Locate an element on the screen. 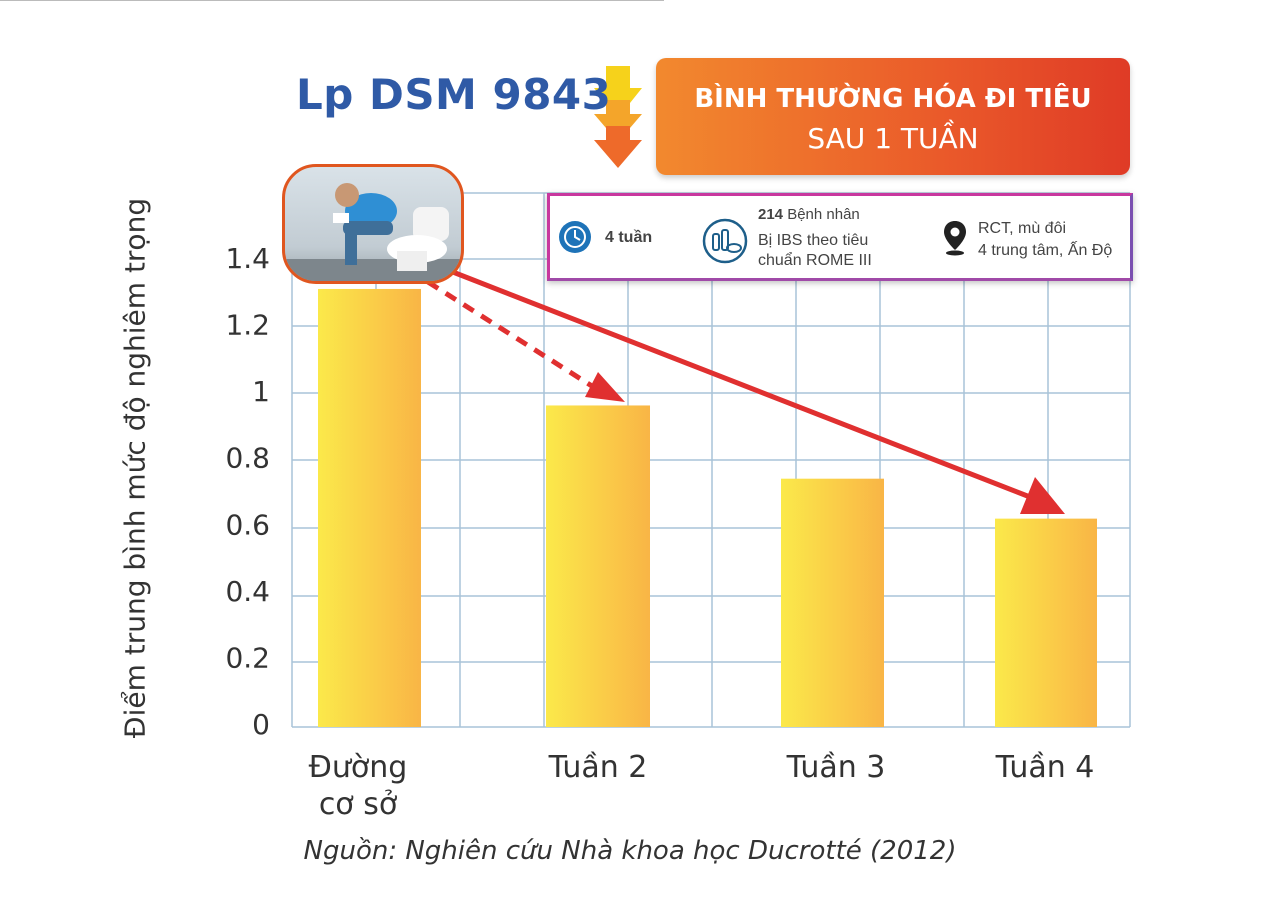 This screenshot has width=1280, height=908. x-category-label: Đường is located at coordinates (358, 767).